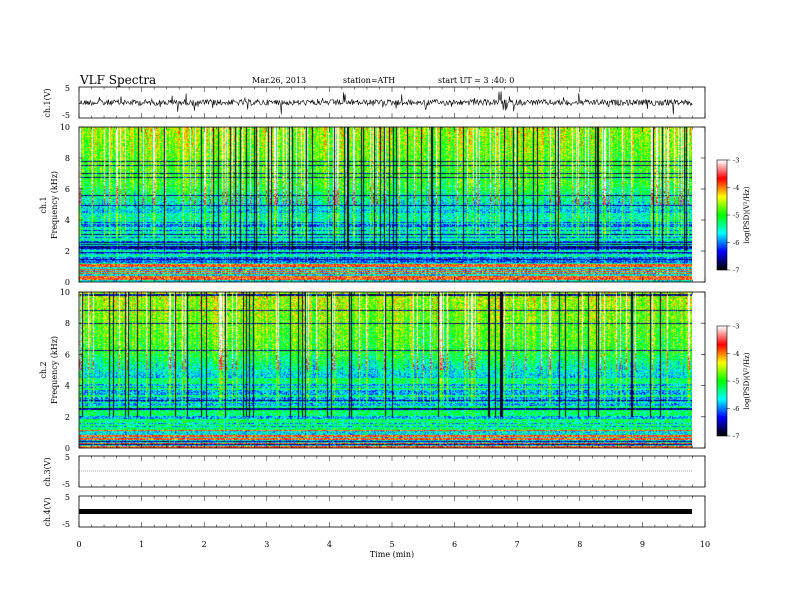 This screenshot has width=792, height=612. What do you see at coordinates (642, 544) in the screenshot?
I see `time-tick-label: 9` at bounding box center [642, 544].